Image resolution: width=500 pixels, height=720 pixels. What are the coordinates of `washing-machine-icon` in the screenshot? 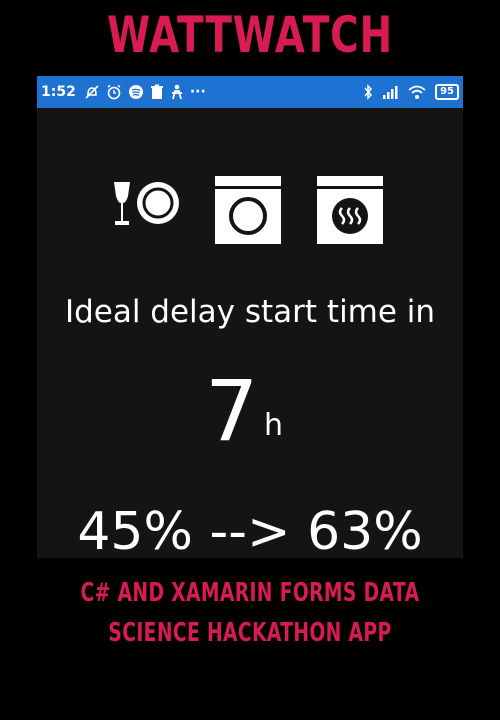 It's located at (248, 212).